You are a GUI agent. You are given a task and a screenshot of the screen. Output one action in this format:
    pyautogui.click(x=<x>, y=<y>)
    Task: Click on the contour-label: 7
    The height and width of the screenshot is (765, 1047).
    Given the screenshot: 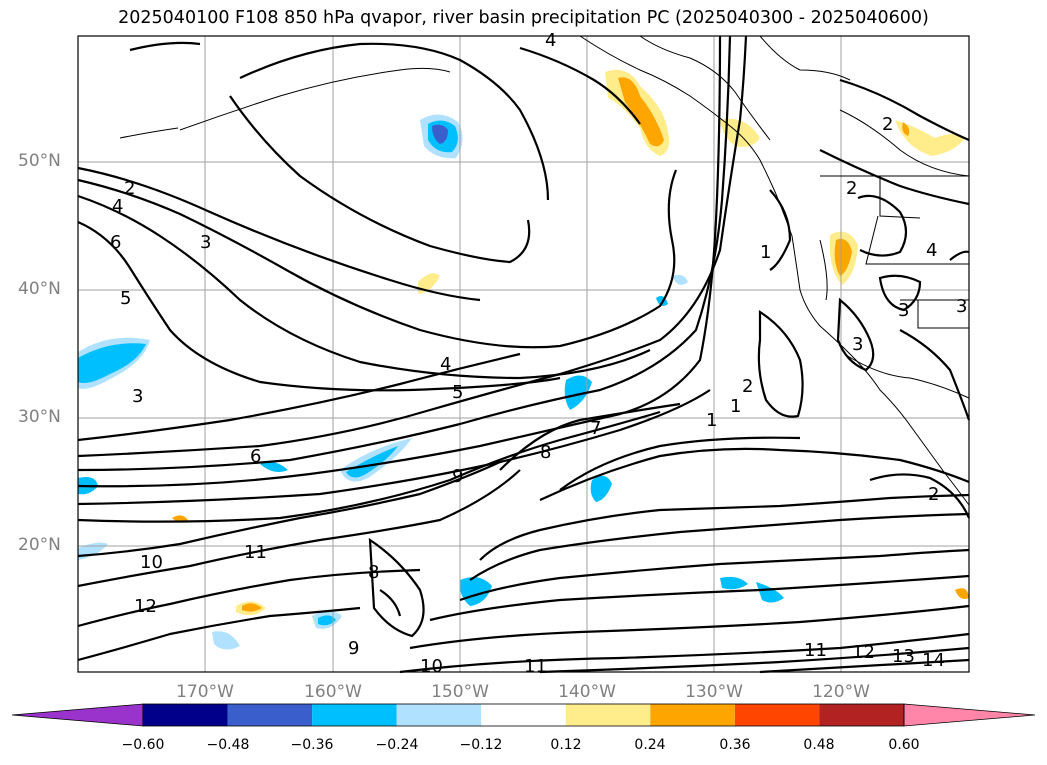 What is the action you would take?
    pyautogui.click(x=595, y=428)
    